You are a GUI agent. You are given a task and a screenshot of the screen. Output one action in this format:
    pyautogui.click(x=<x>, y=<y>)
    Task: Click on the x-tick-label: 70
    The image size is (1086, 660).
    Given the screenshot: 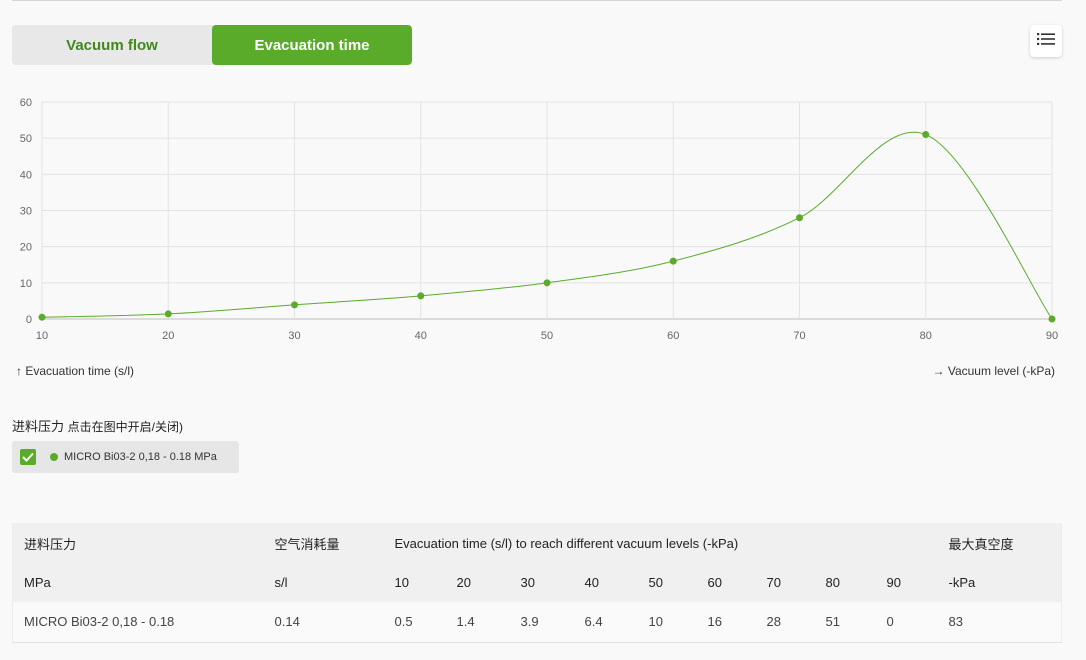 What is the action you would take?
    pyautogui.click(x=799, y=335)
    